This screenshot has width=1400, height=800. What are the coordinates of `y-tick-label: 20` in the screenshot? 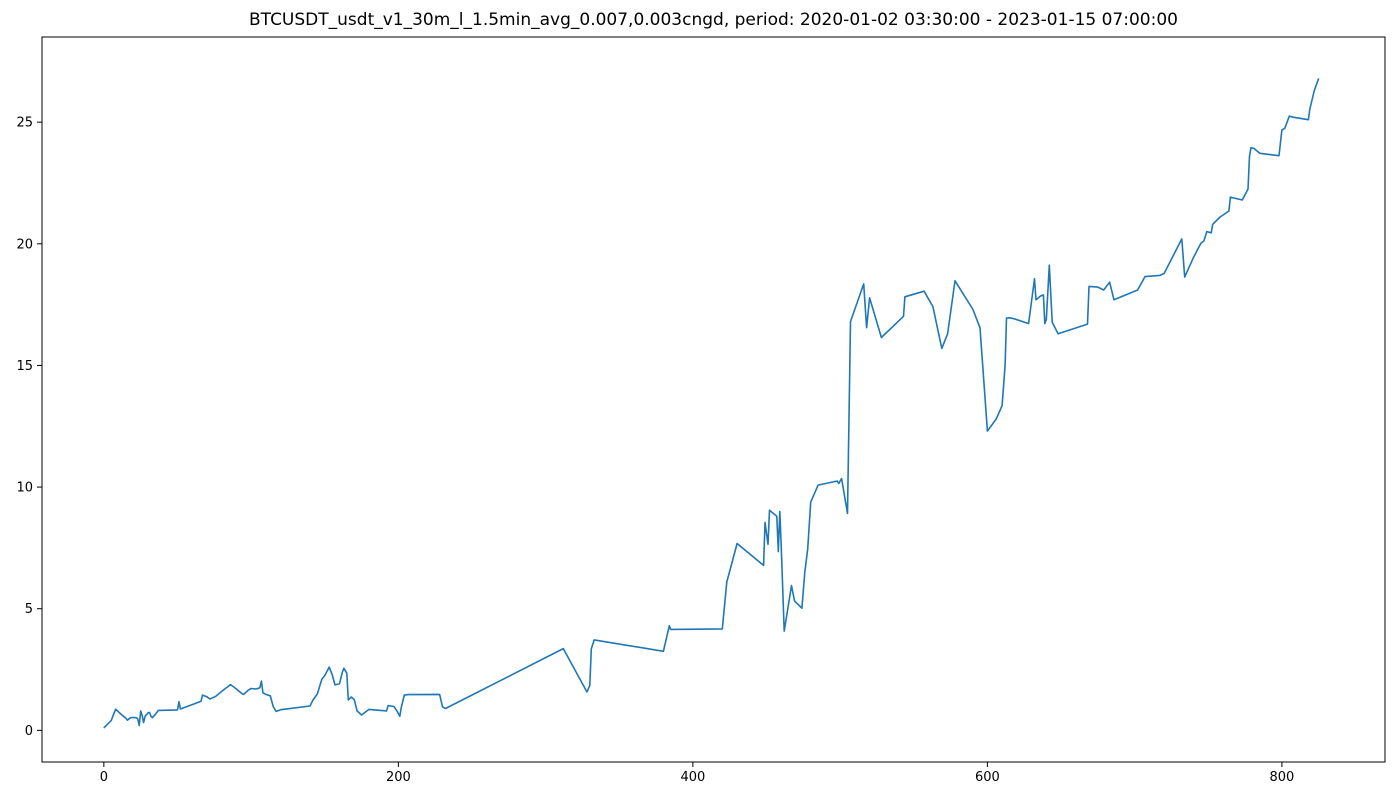 It's located at (24, 244).